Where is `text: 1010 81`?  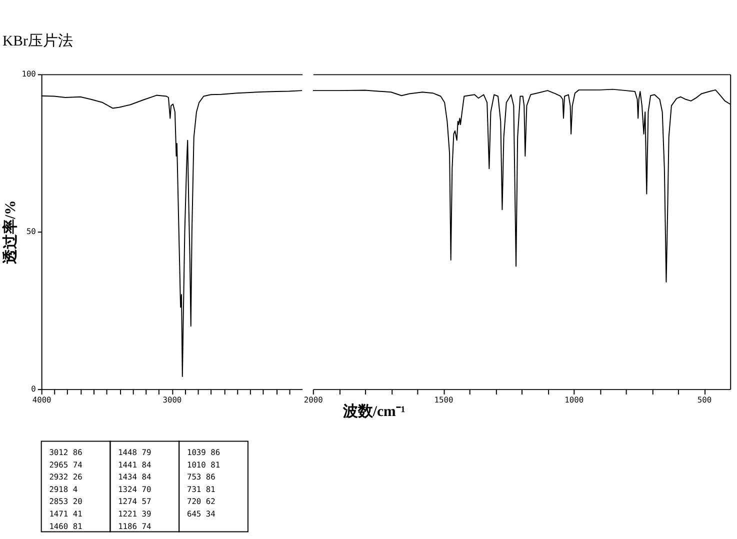 text: 1010 81 is located at coordinates (203, 465).